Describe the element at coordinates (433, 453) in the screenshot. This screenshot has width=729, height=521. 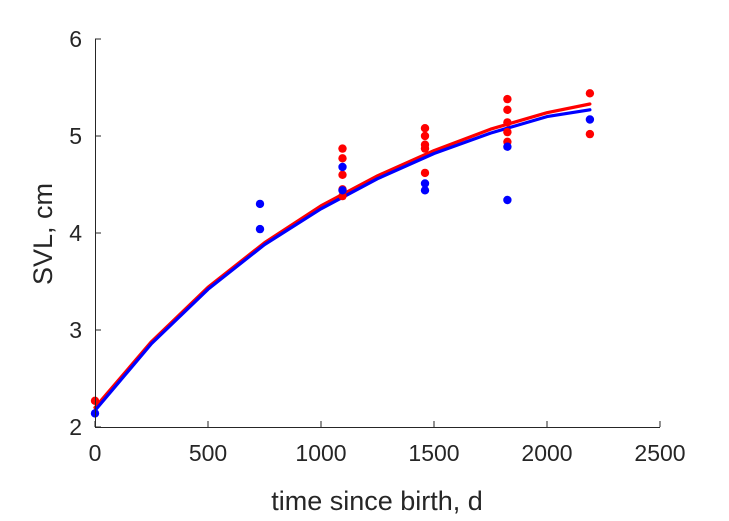
I see `x-tick-label: 1500` at that location.